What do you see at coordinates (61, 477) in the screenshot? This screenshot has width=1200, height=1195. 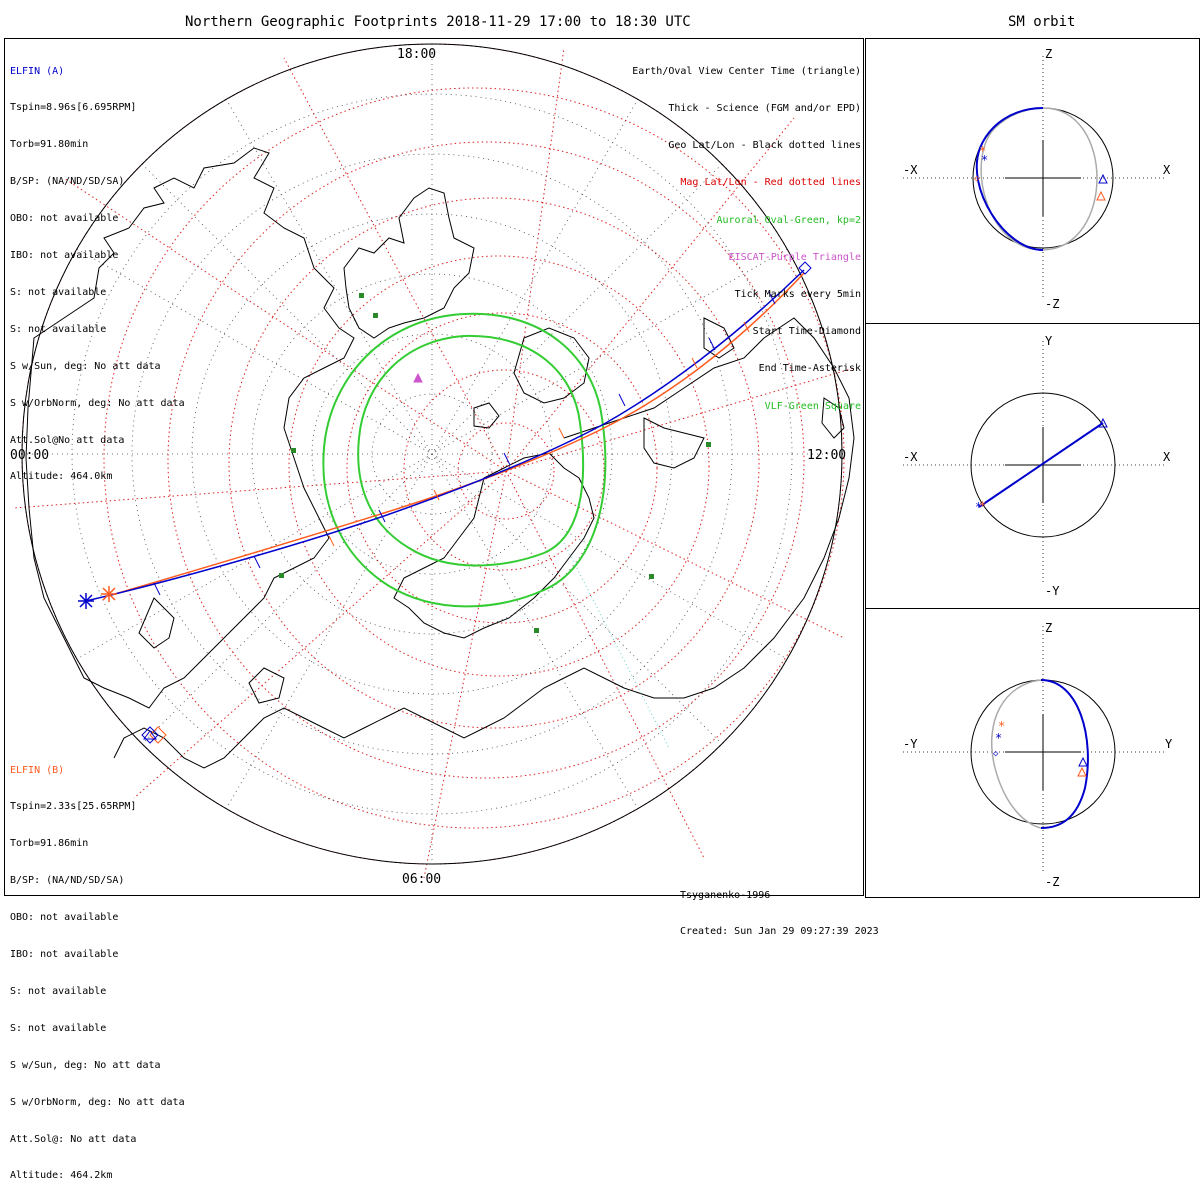 I see `elfin-a-line: Altitude: 464.0km` at bounding box center [61, 477].